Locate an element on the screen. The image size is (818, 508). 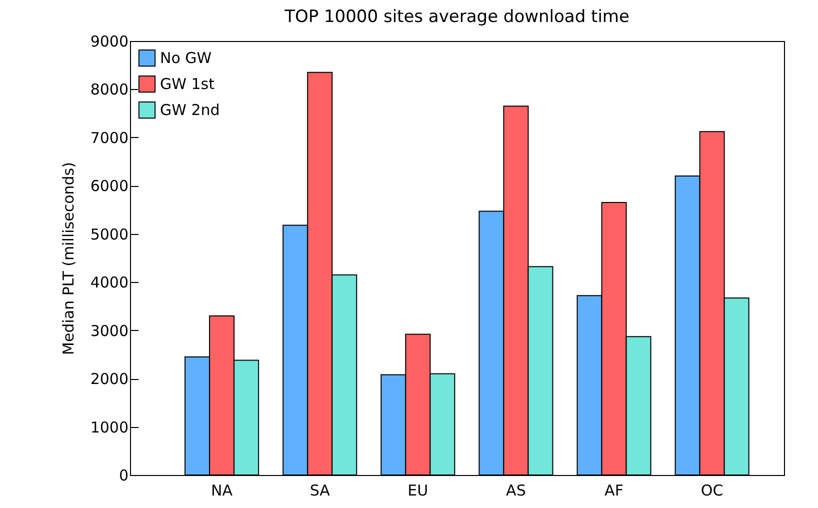
y-tick-label: 1000 is located at coordinates (109, 427).